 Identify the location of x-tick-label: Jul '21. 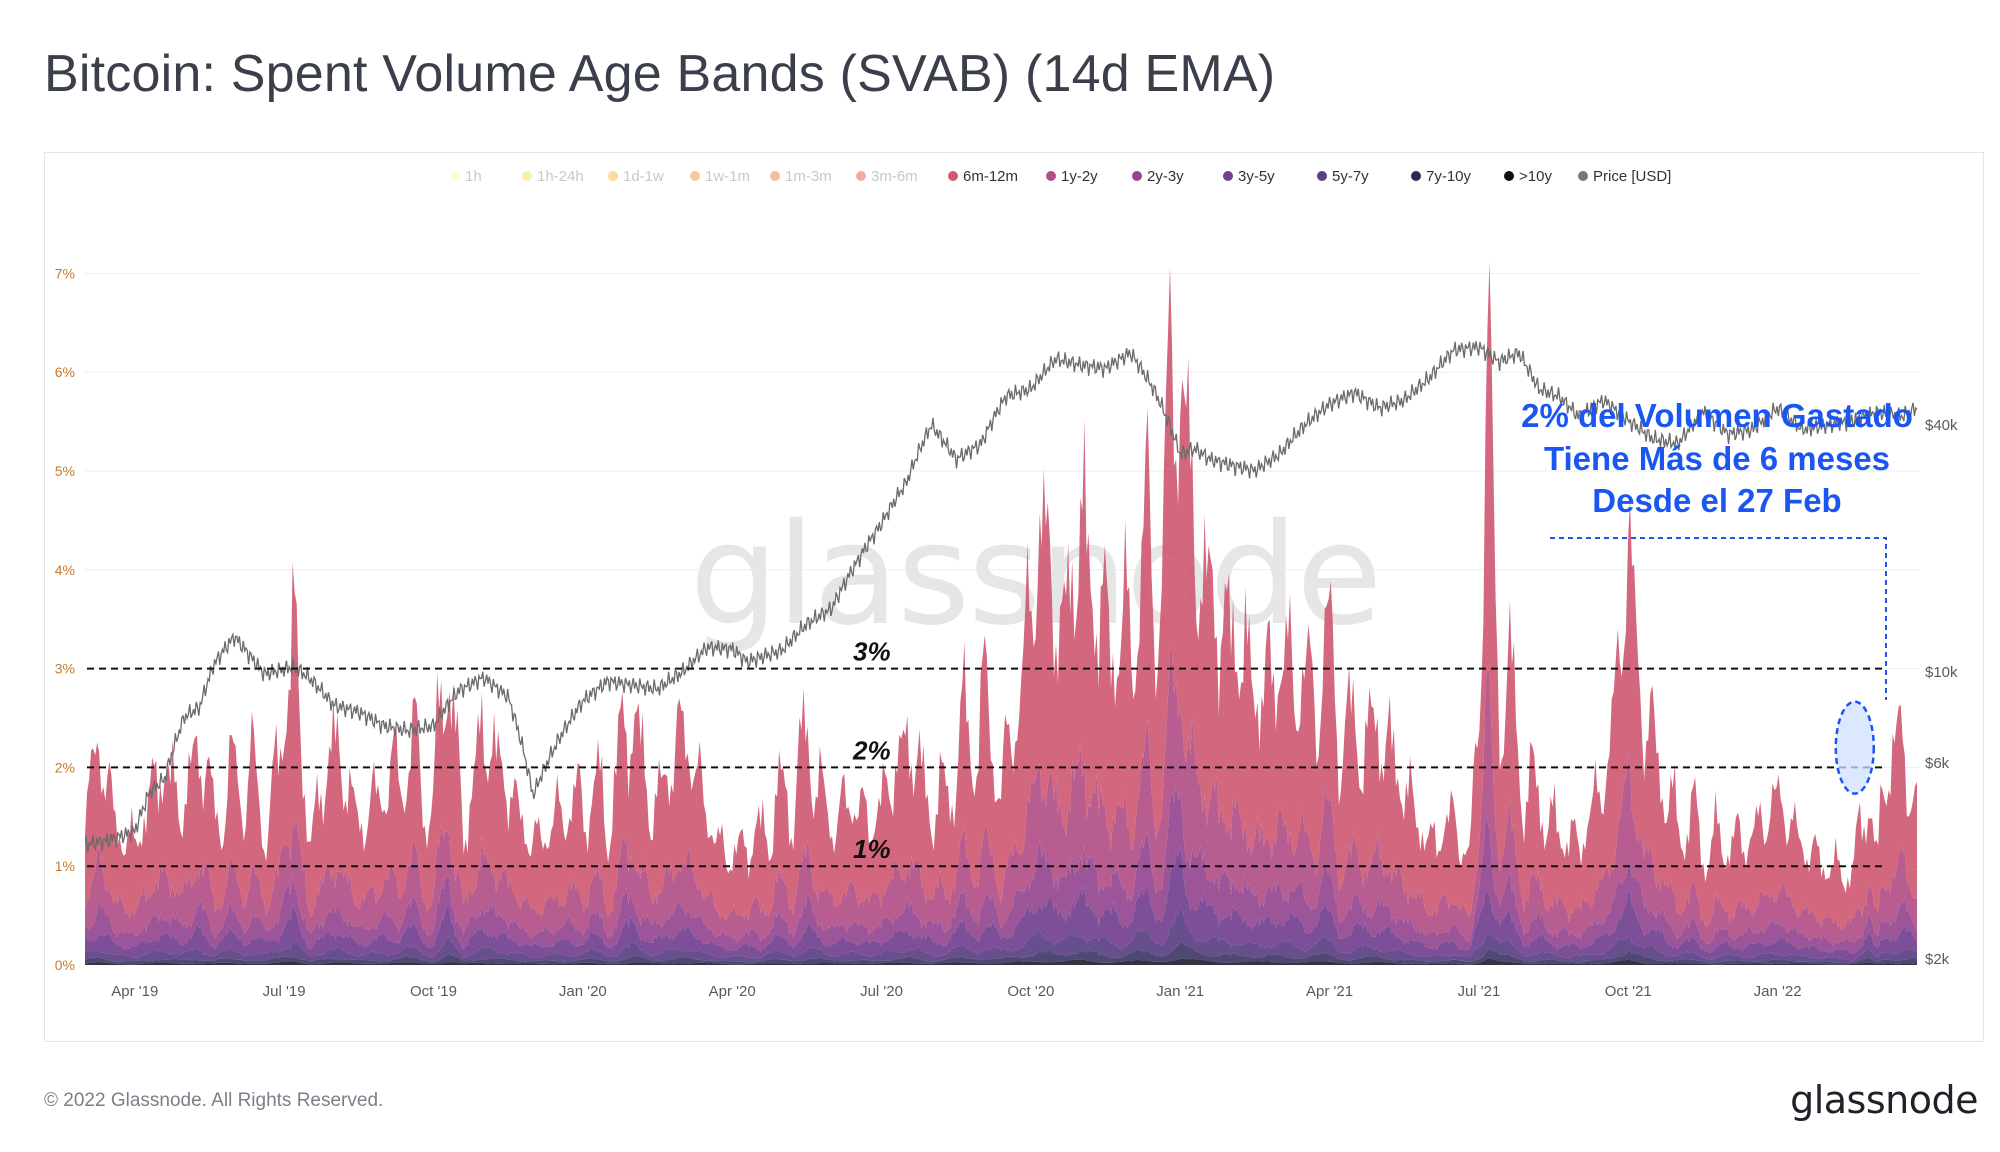
(1478, 991).